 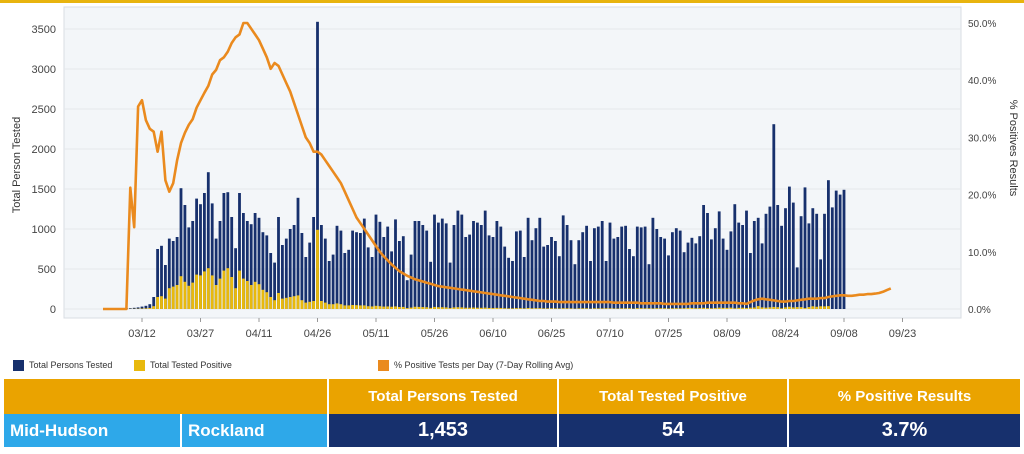 What do you see at coordinates (44, 30) in the screenshot?
I see `y-left-tick-label: 3500` at bounding box center [44, 30].